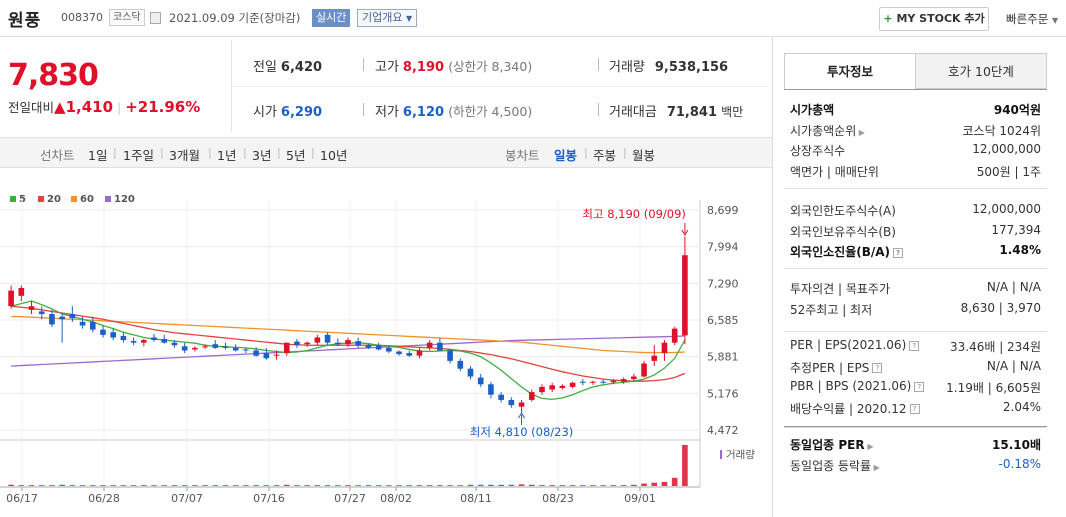 This screenshot has width=1066, height=517. What do you see at coordinates (1016, 229) in the screenshot?
I see `info-row-value: 177,394` at bounding box center [1016, 229].